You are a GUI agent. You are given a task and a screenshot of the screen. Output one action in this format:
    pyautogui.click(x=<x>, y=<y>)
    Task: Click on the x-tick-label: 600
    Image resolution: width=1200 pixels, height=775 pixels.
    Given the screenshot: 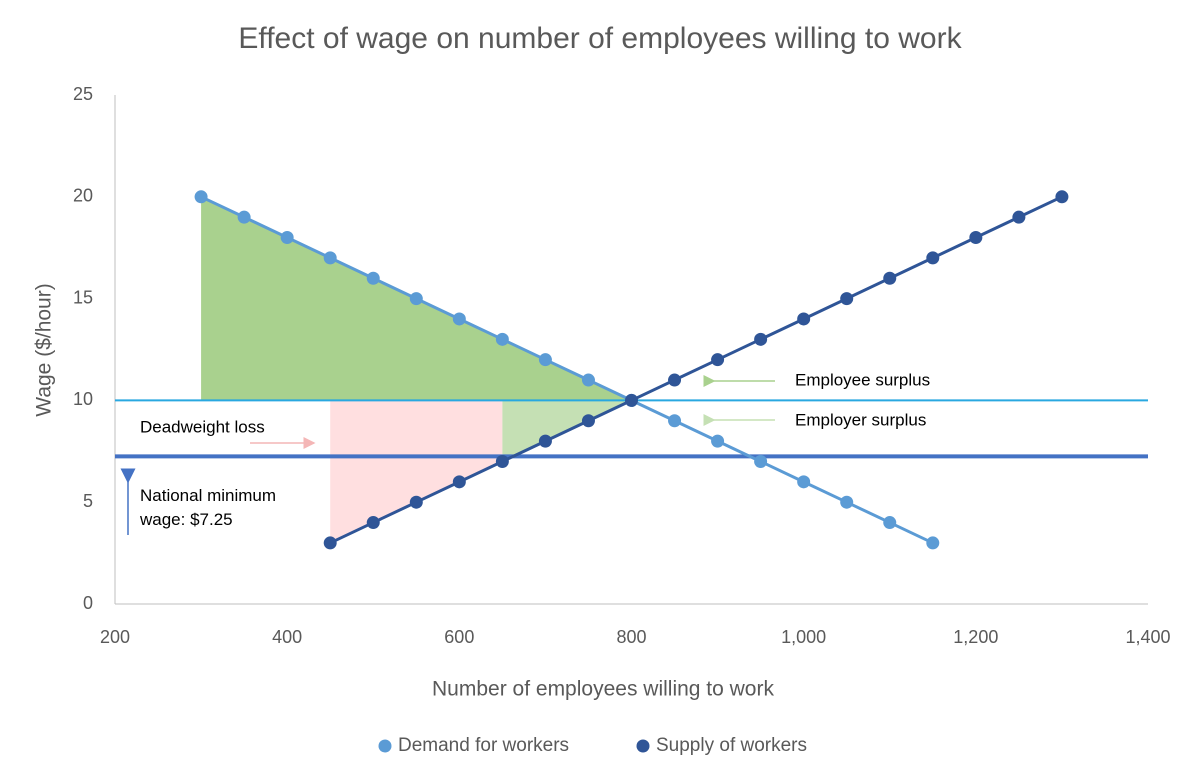 What is the action you would take?
    pyautogui.click(x=459, y=637)
    